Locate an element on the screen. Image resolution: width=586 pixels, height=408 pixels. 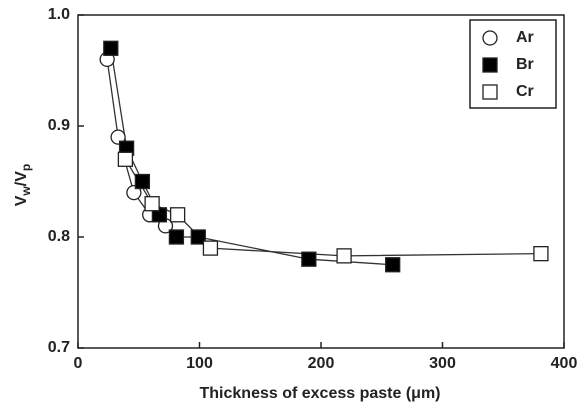
y-axis-label: Vw/Vp is located at coordinates (23, 185).